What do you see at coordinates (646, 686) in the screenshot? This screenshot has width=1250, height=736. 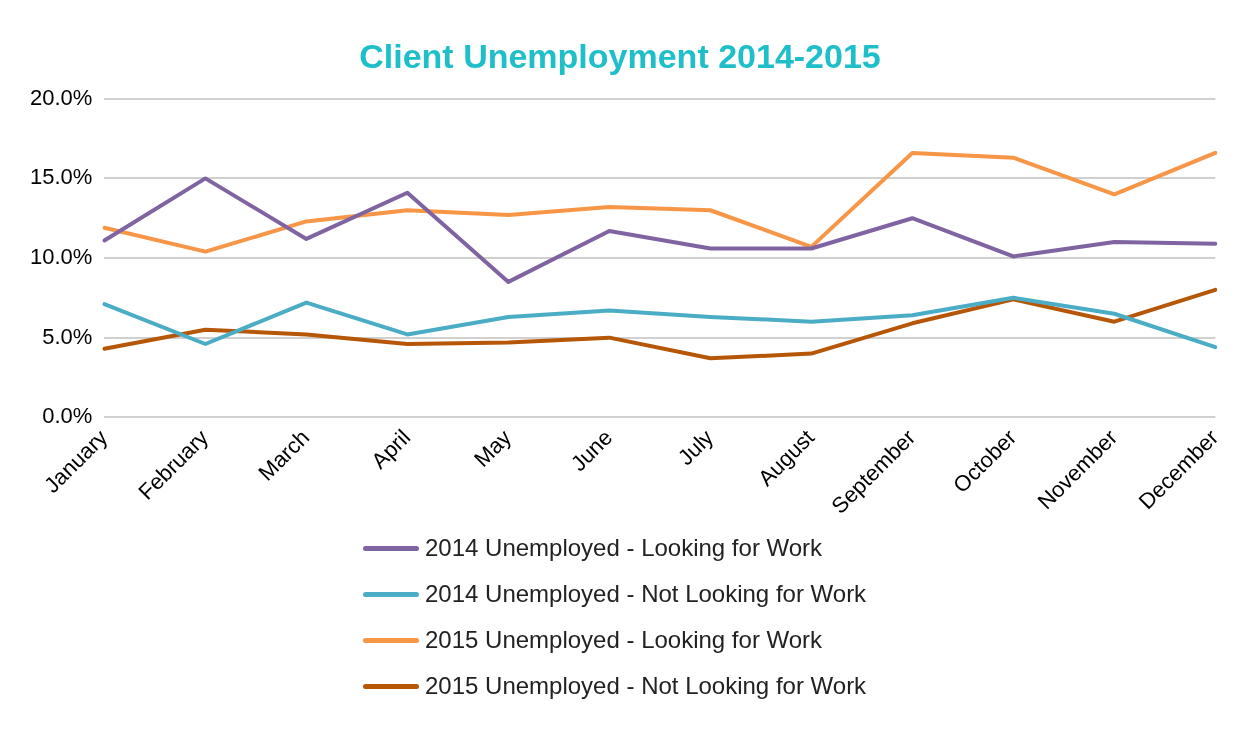 I see `legend-label: 2015 Unemployed - Not Looking for Work` at bounding box center [646, 686].